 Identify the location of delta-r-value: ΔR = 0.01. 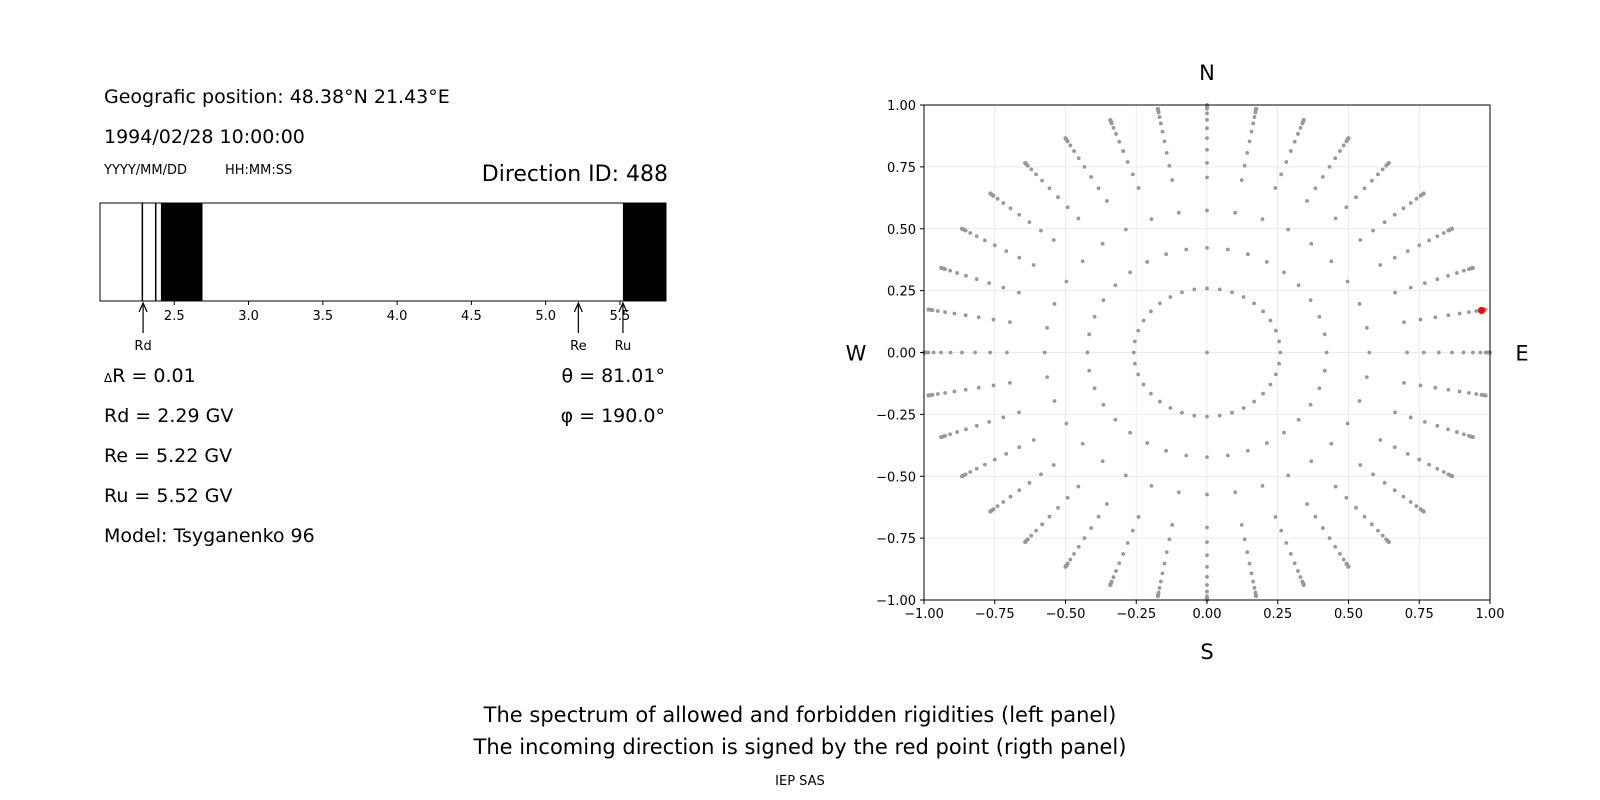
(150, 376).